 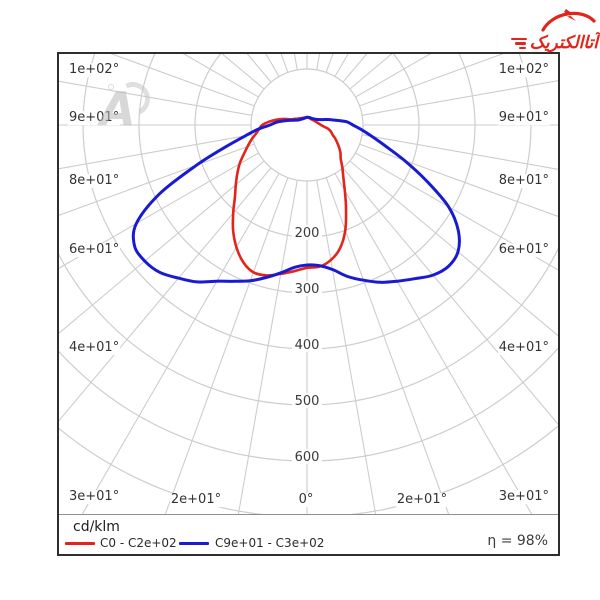 I want to click on radial-tick-label: 200, so click(x=307, y=233).